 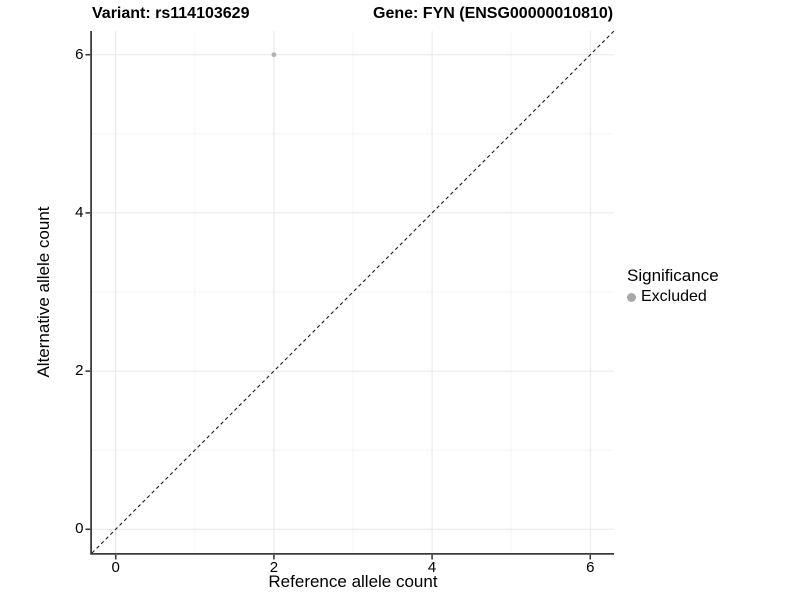 I want to click on y-tick-label: 2, so click(x=79, y=371).